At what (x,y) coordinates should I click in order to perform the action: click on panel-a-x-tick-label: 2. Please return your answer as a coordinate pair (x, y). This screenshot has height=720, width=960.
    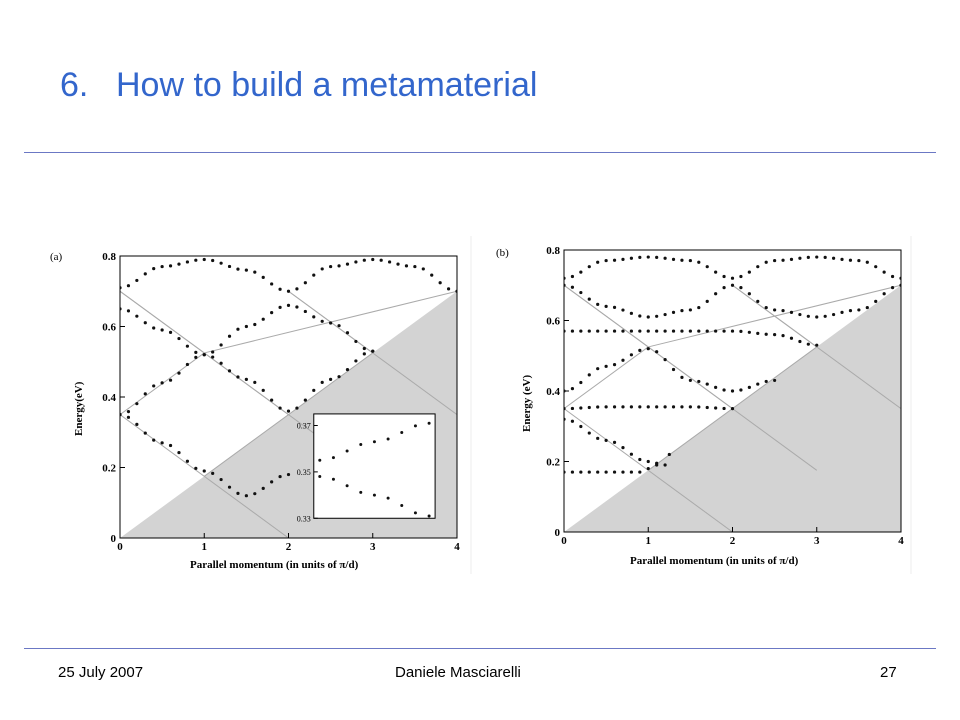
    Looking at the image, I should click on (289, 547).